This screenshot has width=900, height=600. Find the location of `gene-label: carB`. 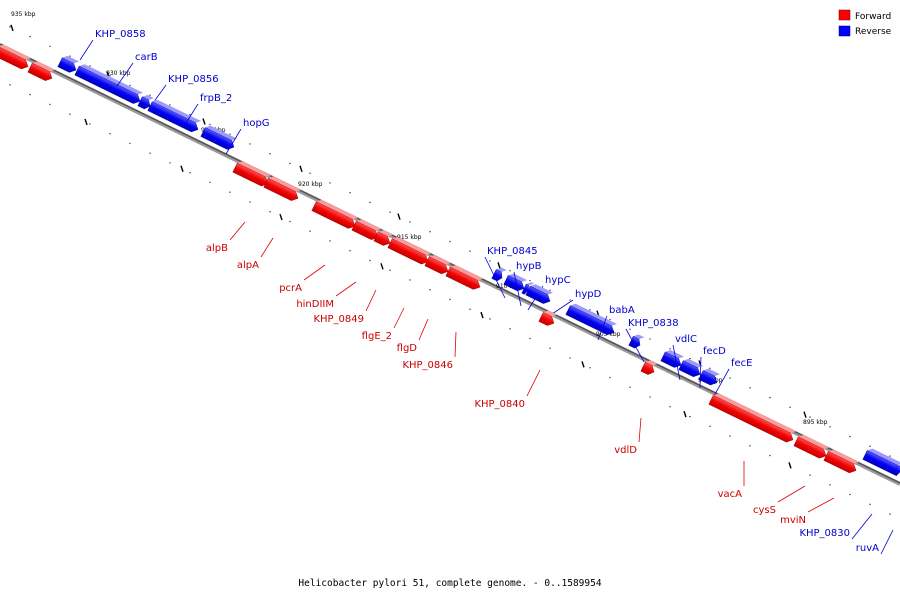

gene-label: carB is located at coordinates (146, 57).